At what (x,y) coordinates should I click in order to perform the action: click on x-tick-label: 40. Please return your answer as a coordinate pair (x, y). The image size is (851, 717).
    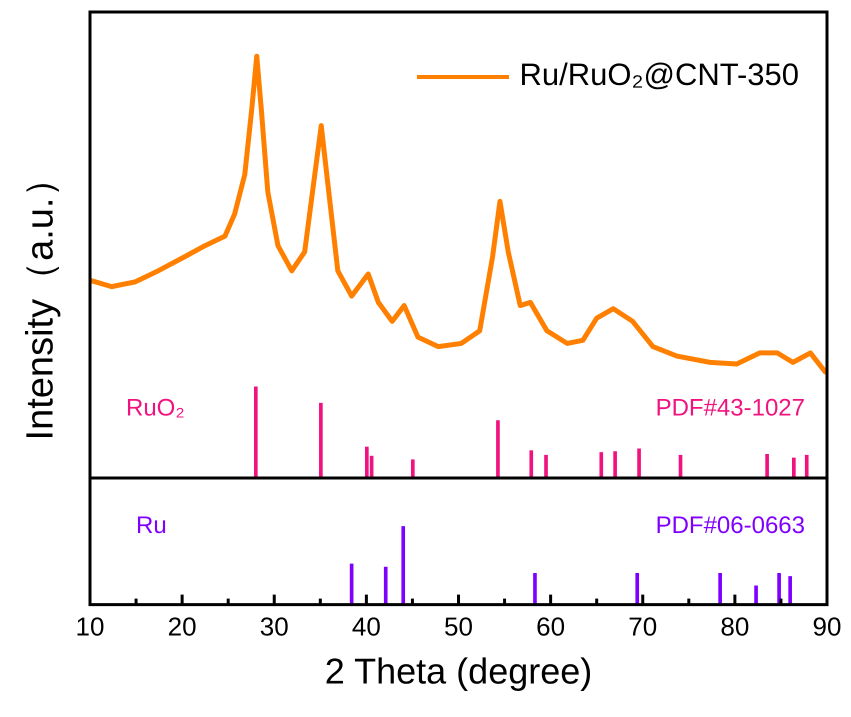
    Looking at the image, I should click on (366, 626).